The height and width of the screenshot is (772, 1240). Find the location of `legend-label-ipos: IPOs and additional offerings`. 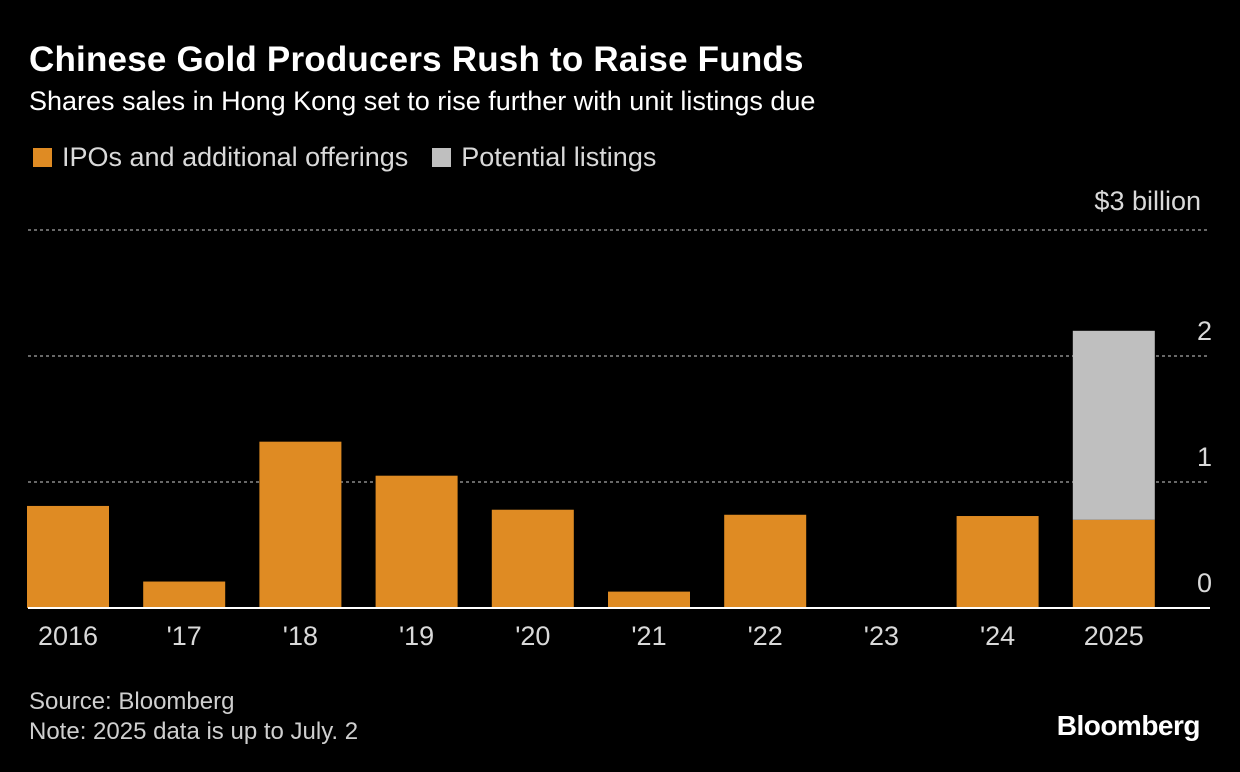

legend-label-ipos: IPOs and additional offerings is located at coordinates (235, 157).